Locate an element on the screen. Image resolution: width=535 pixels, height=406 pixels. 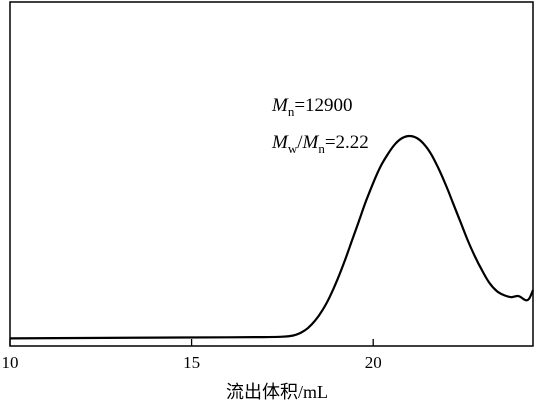
mn-annotation: Mn=12900 is located at coordinates (312, 107).